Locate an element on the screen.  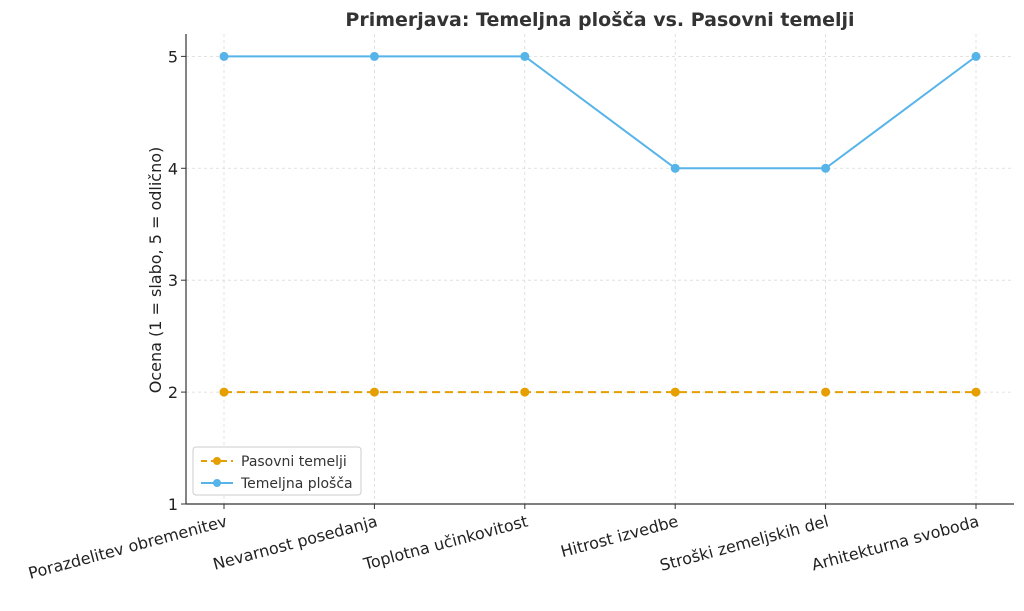
y-tick-label: 5 is located at coordinates (173, 56).